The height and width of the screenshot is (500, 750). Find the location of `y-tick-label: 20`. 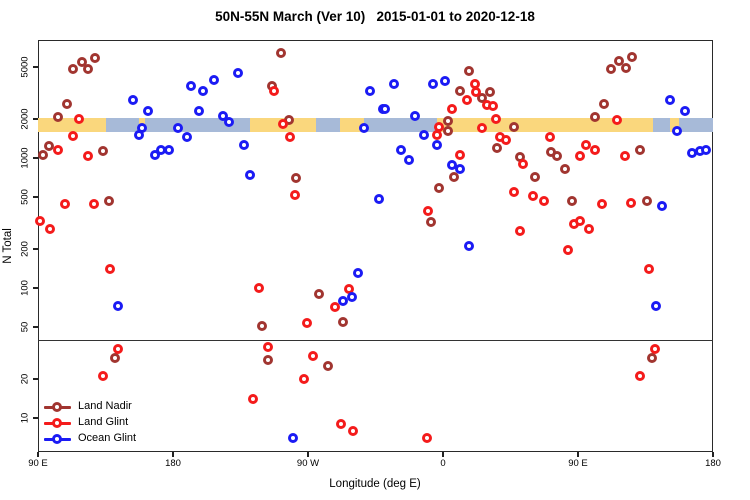

y-tick-label: 20 is located at coordinates (25, 379).